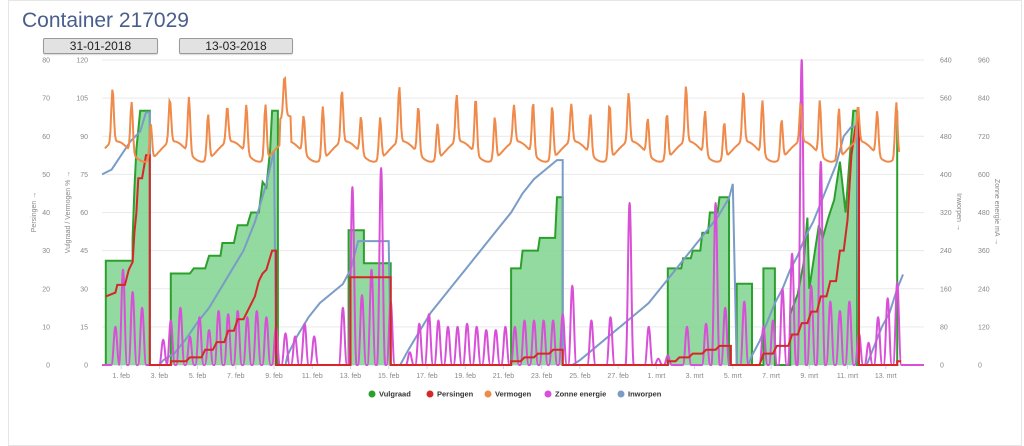 The height and width of the screenshot is (446, 1024). I want to click on vulgraad-tick-label: 30, so click(84, 289).